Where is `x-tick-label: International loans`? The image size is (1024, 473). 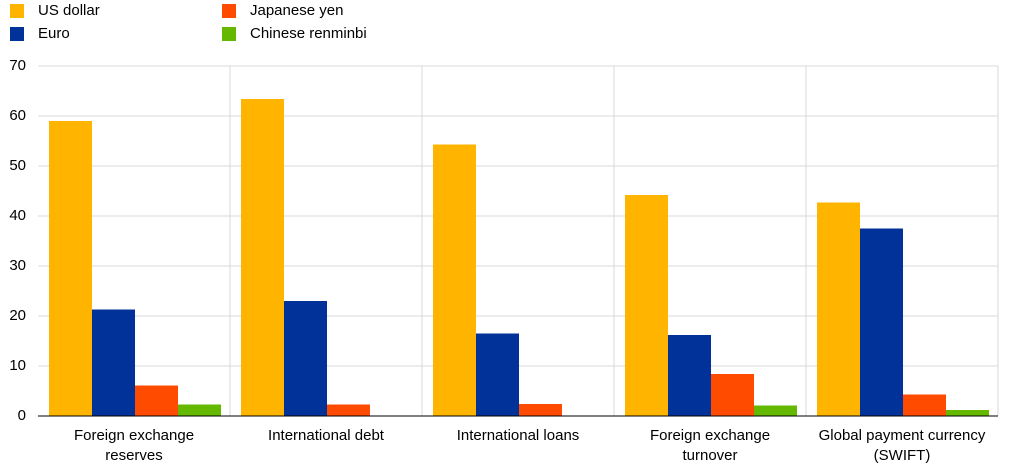 x-tick-label: International loans is located at coordinates (518, 435).